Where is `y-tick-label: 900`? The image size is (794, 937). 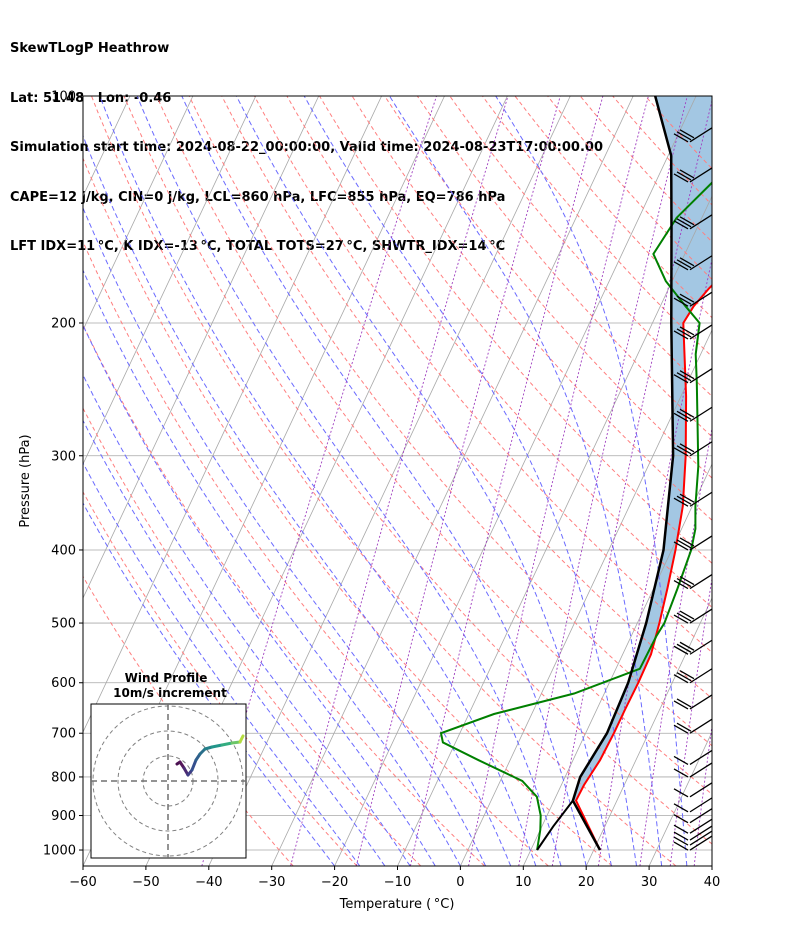
y-tick-label: 900 is located at coordinates (63, 816).